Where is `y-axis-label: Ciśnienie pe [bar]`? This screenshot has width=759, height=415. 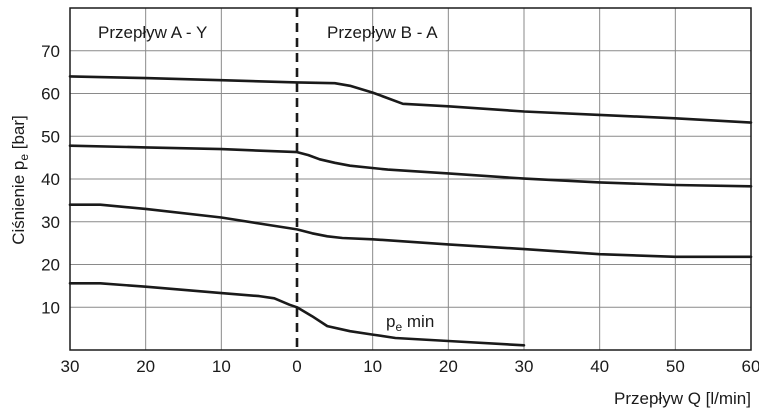 y-axis-label: Ciśnienie pe [bar] is located at coordinates (20, 180).